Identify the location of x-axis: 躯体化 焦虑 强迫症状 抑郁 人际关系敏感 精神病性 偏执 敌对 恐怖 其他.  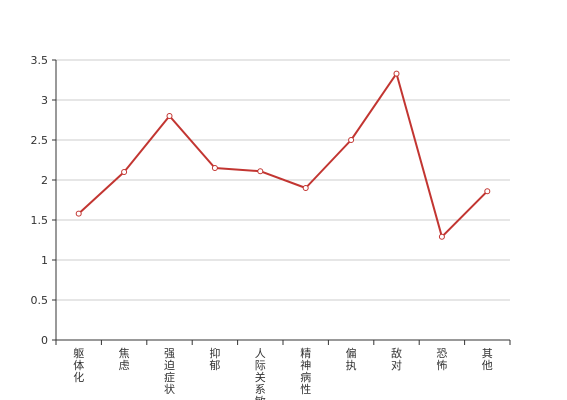
(283, 369).